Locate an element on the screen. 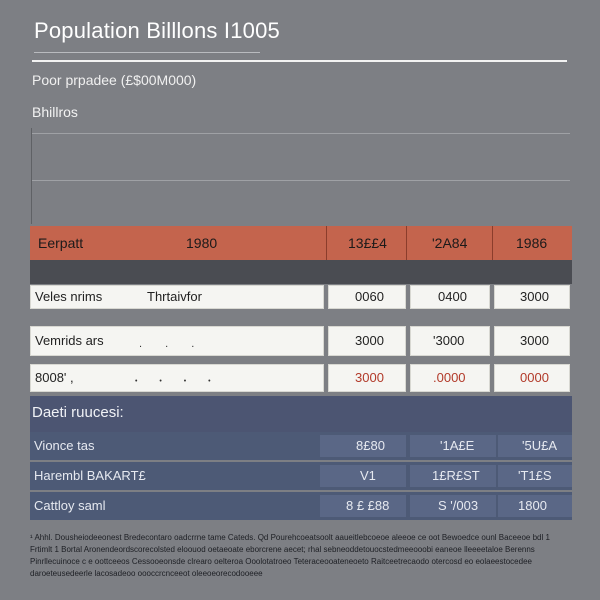  summary-label: Vionce tas is located at coordinates (64, 445).